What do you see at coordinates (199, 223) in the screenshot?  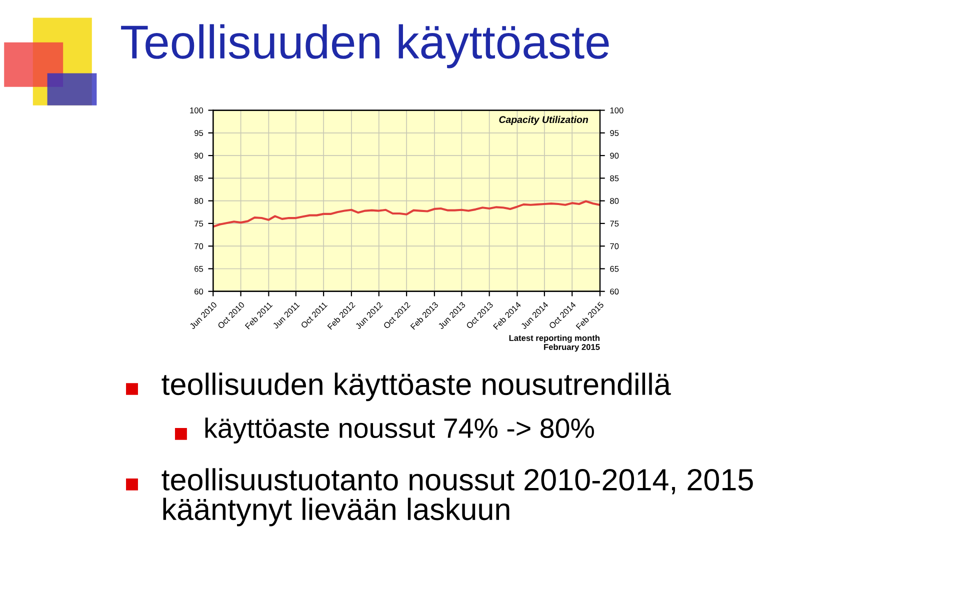 I see `y-tick-label: 75` at bounding box center [199, 223].